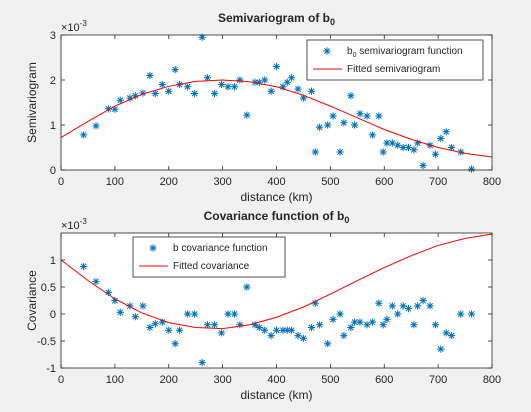 This screenshot has width=531, height=412. Describe the element at coordinates (330, 380) in the screenshot. I see `x-tick-label: 500` at that location.